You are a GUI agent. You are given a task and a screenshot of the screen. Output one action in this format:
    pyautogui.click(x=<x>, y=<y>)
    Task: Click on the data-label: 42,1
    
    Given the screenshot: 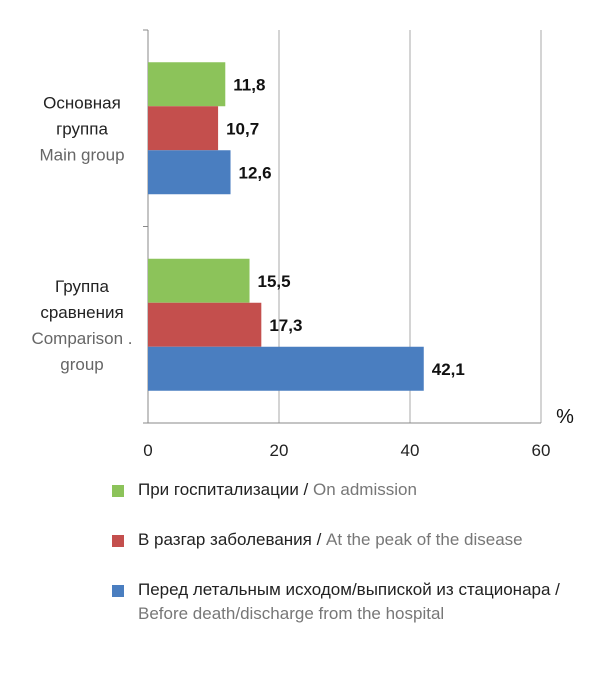 What is the action you would take?
    pyautogui.click(x=448, y=369)
    